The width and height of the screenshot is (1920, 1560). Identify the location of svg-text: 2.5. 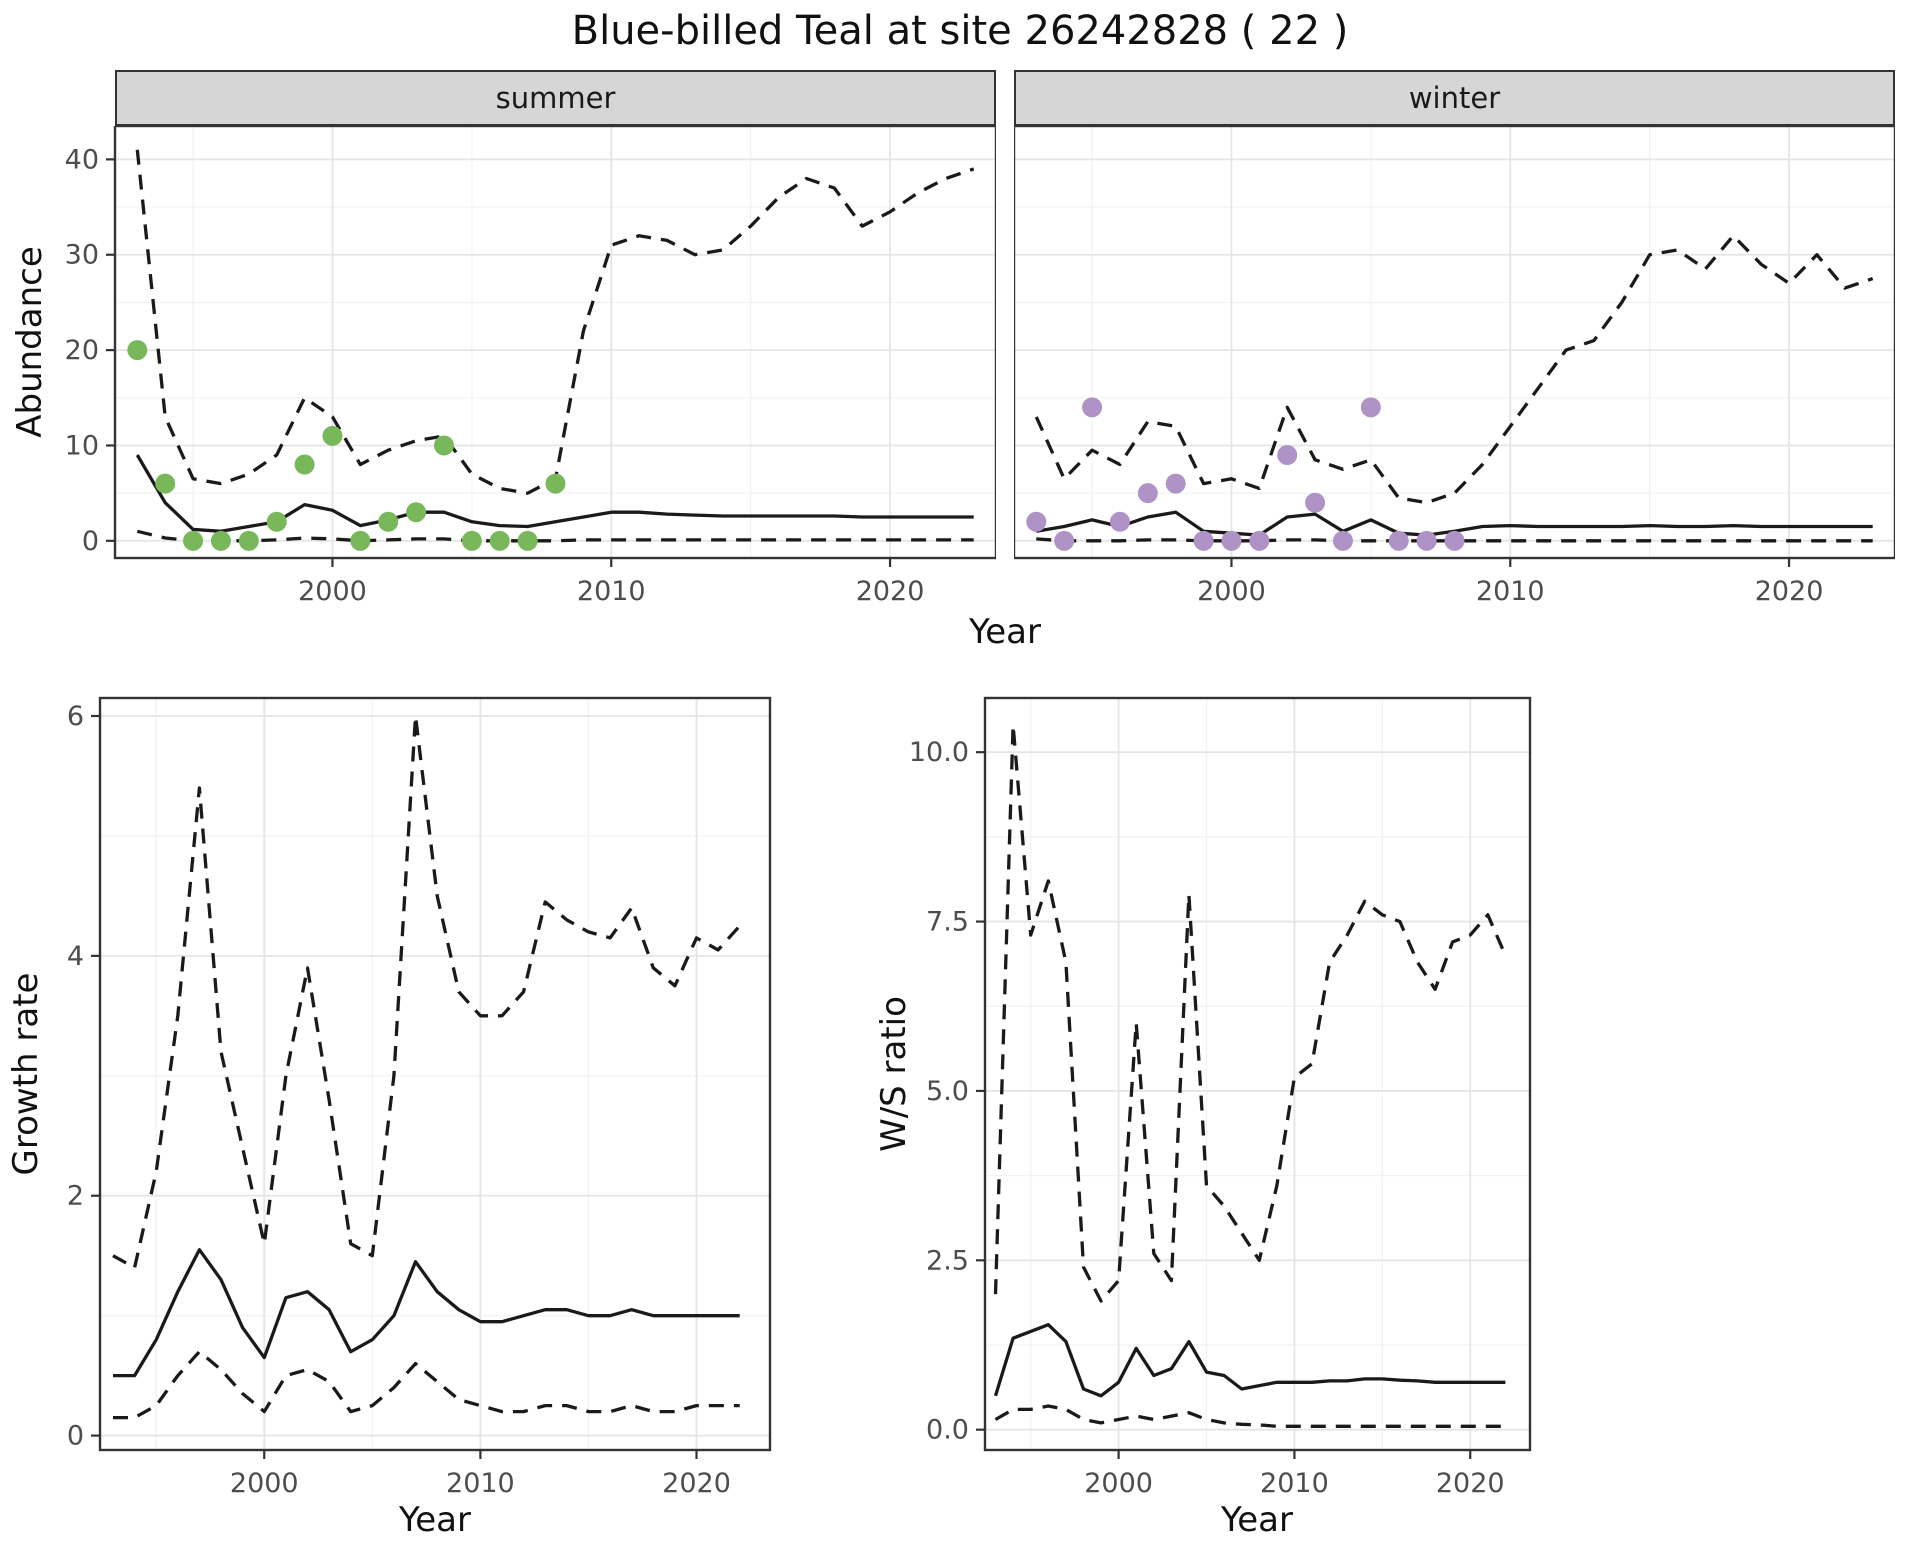
(947, 1260).